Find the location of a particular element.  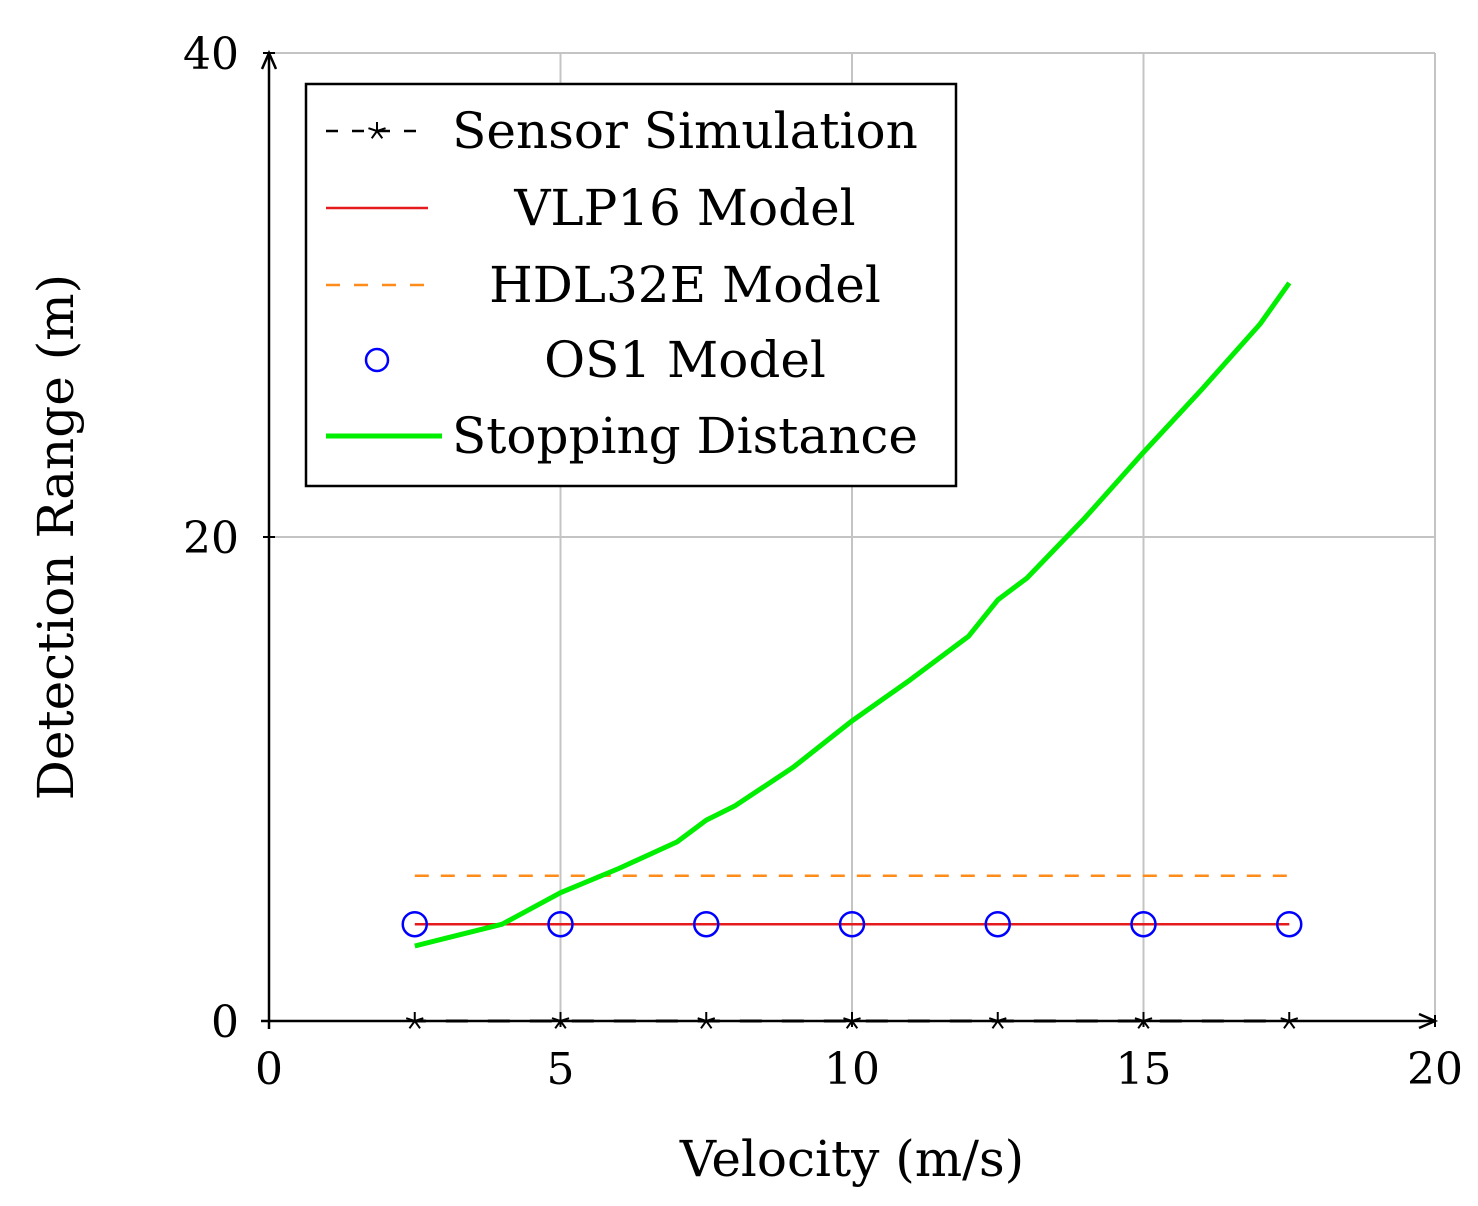

y-tick-label: 0 is located at coordinates (225, 1022).